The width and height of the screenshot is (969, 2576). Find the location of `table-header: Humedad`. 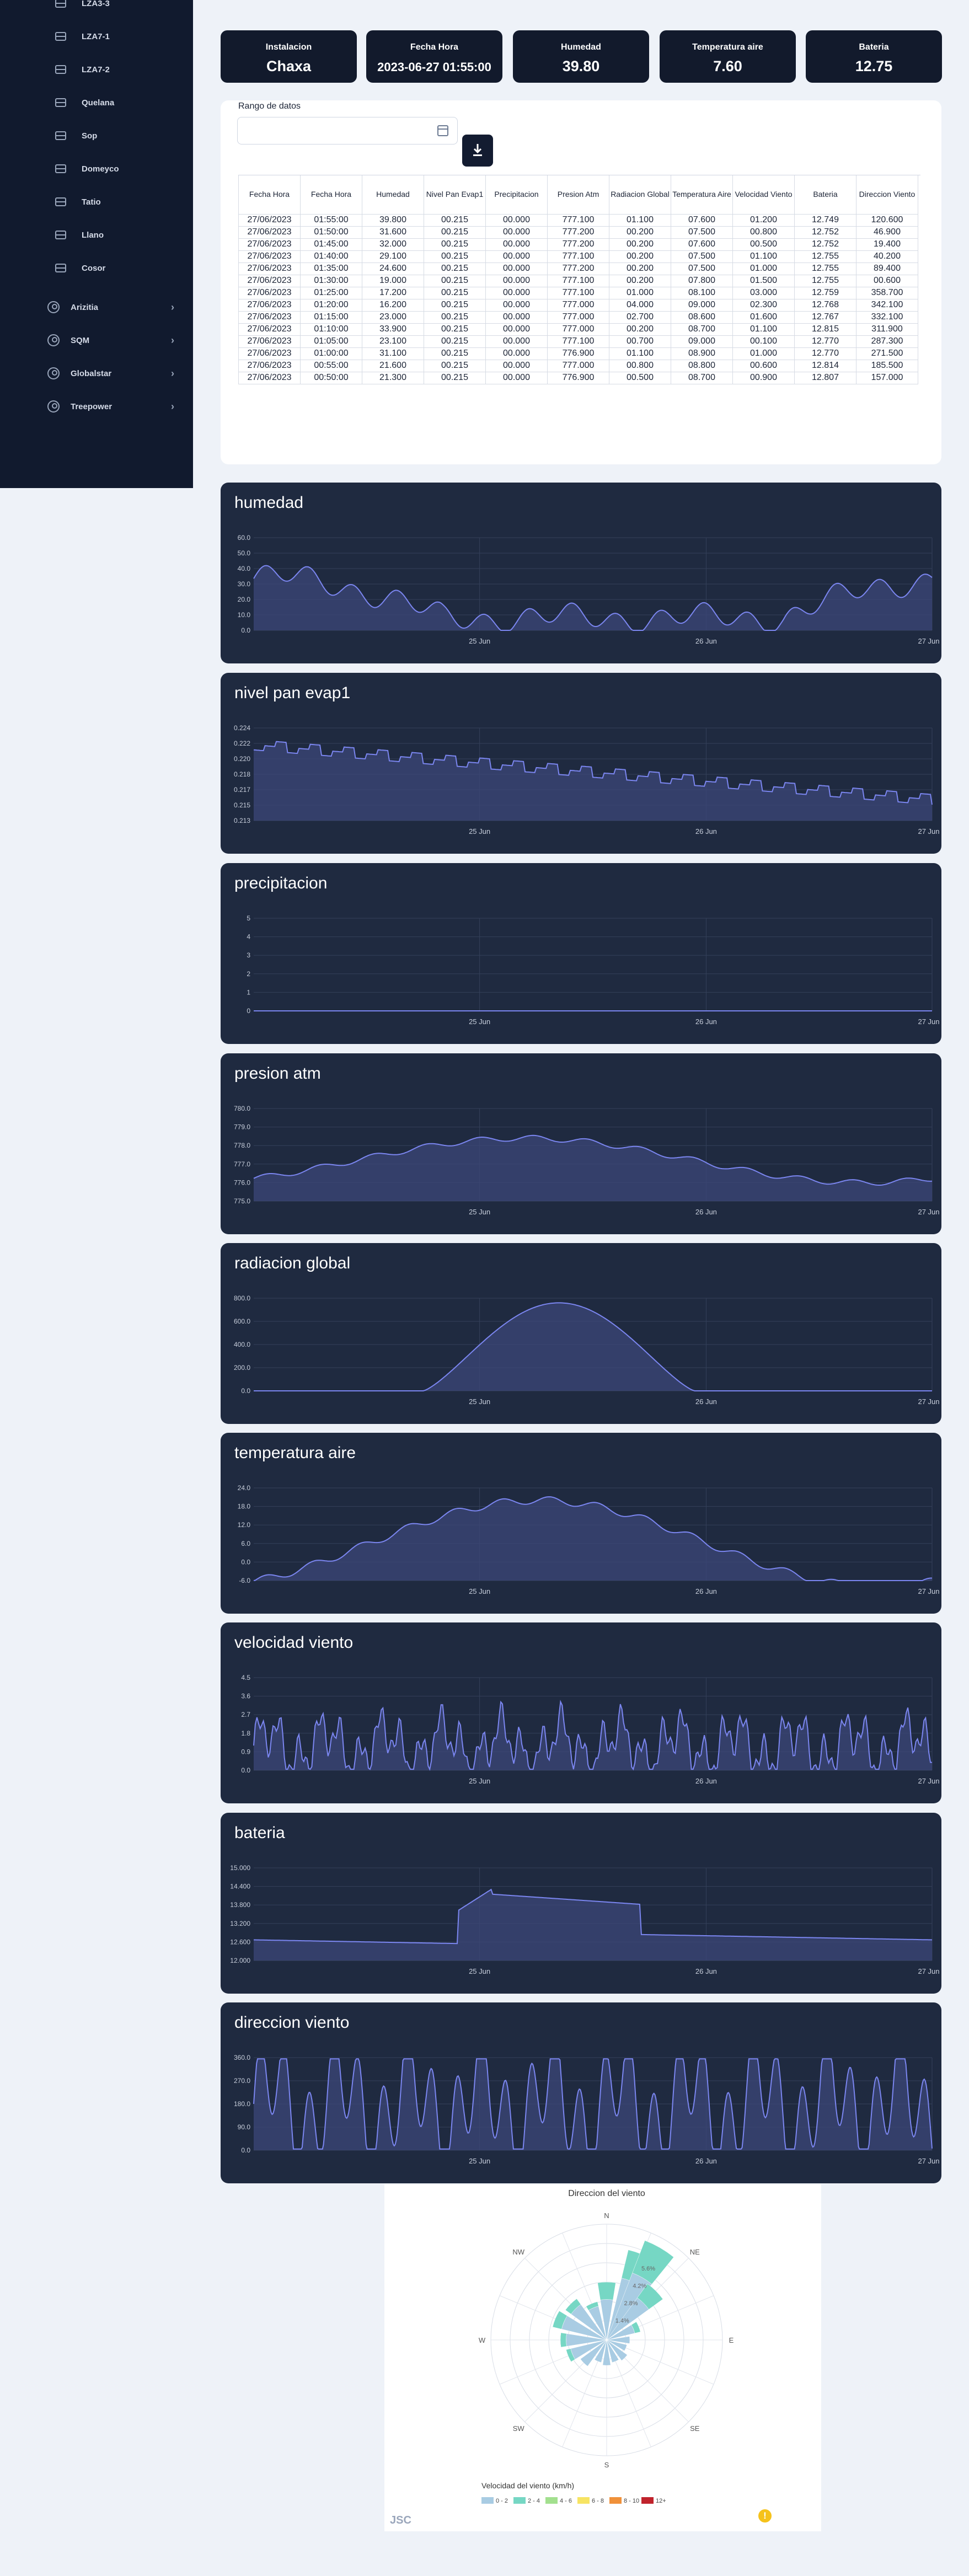

table-header: Humedad is located at coordinates (393, 195).